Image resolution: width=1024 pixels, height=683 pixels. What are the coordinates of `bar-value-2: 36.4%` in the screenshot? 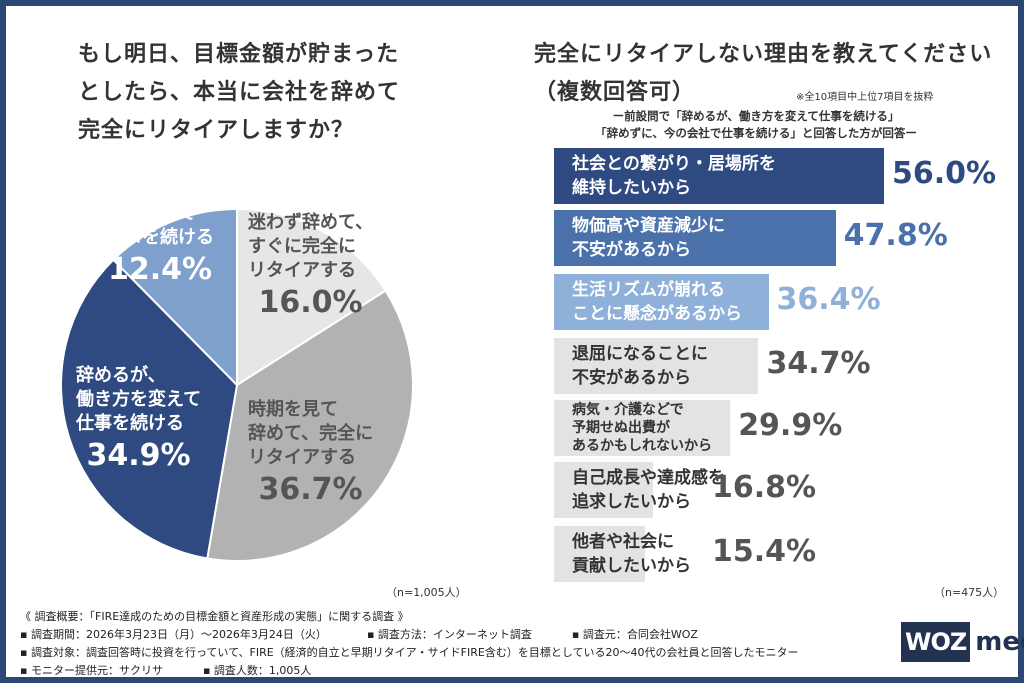 It's located at (828, 299).